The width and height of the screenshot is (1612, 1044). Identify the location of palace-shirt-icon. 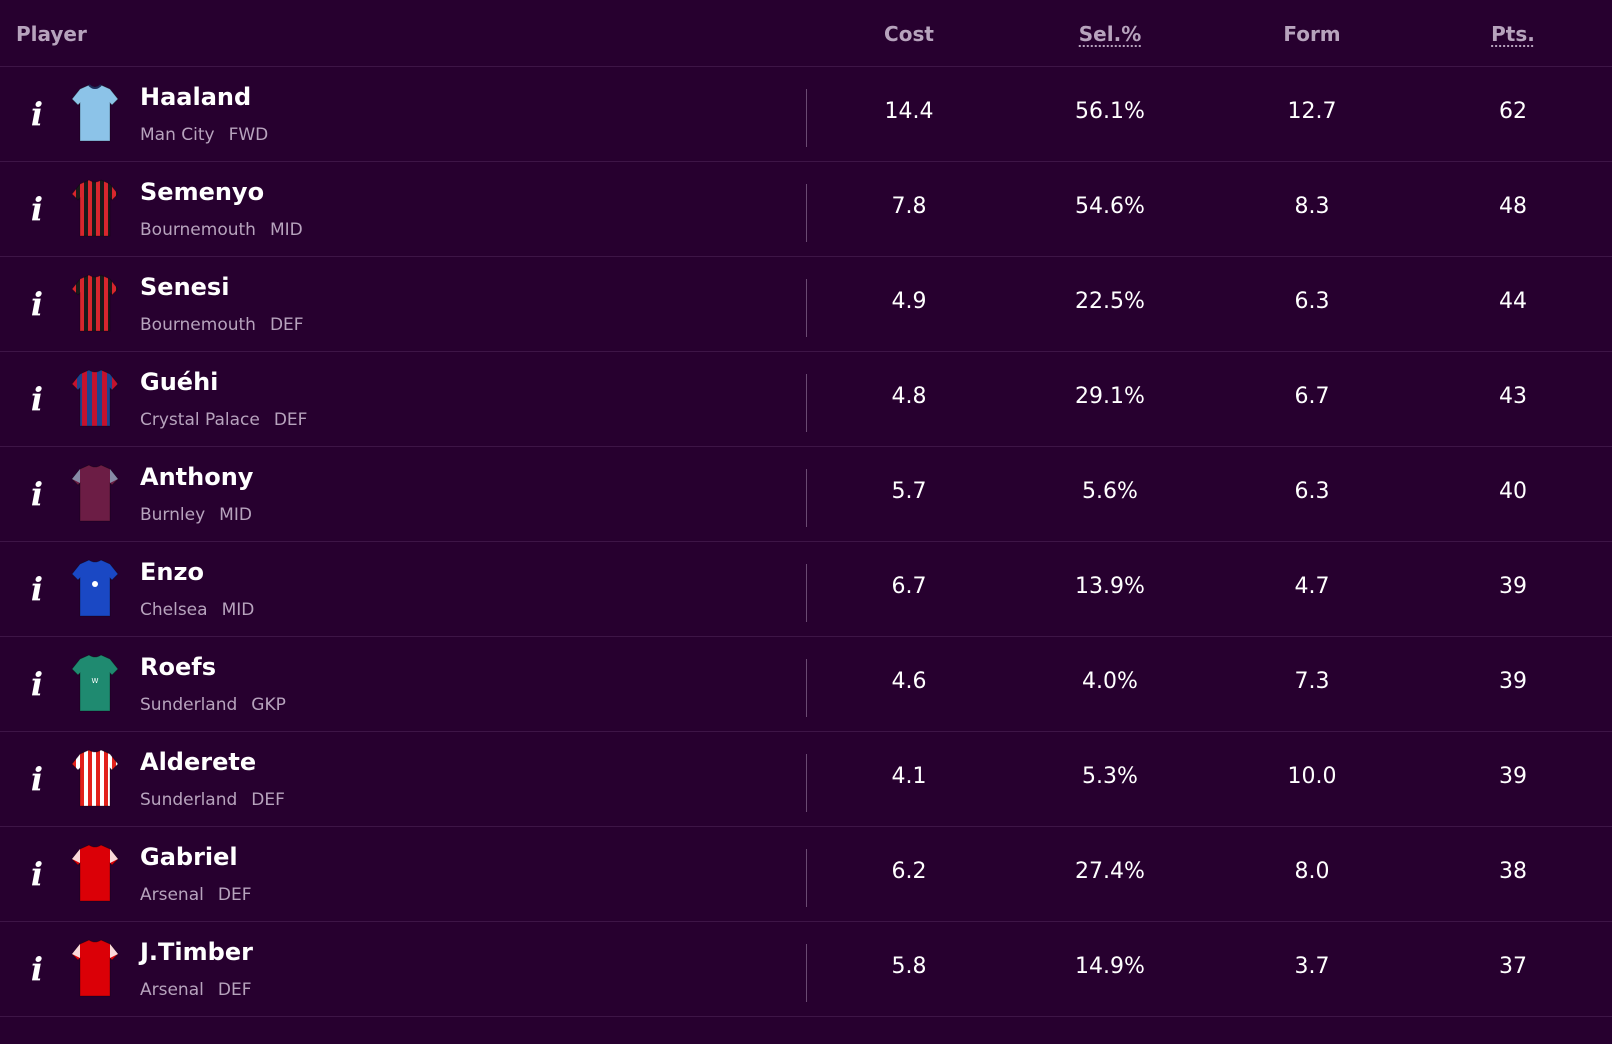
(95, 398).